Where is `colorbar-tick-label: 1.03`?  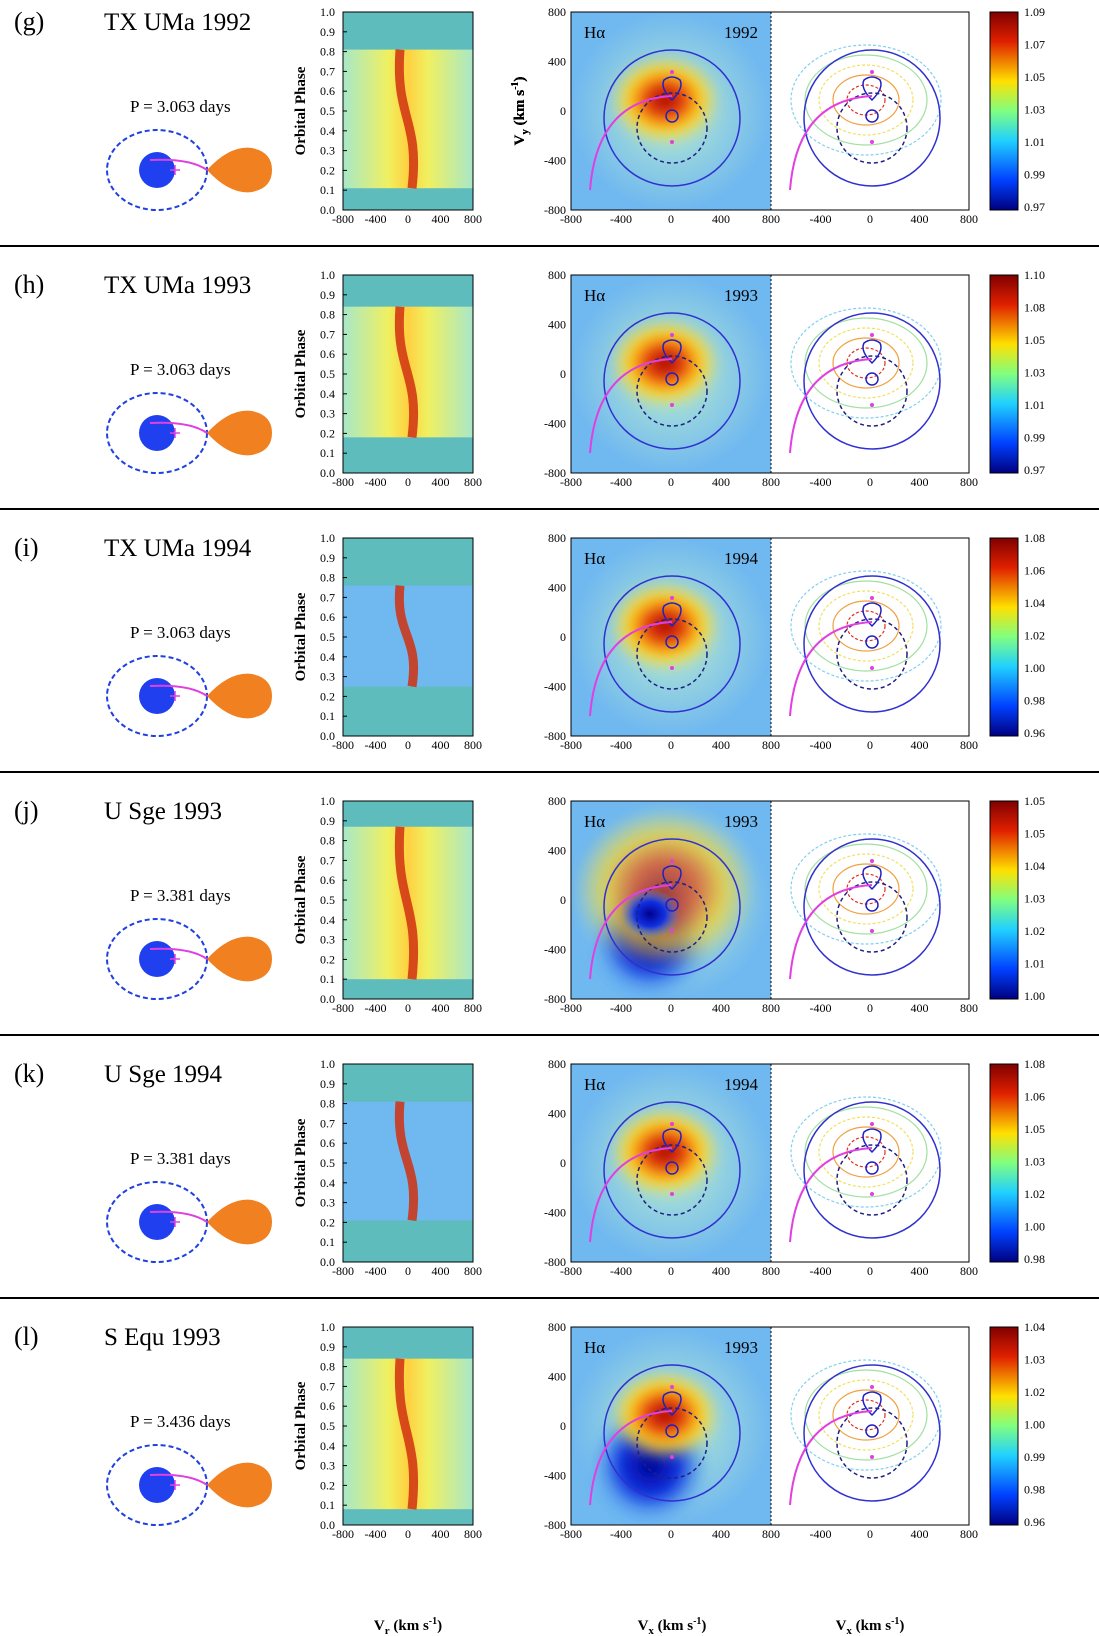
colorbar-tick-label: 1.03 is located at coordinates (1034, 1360).